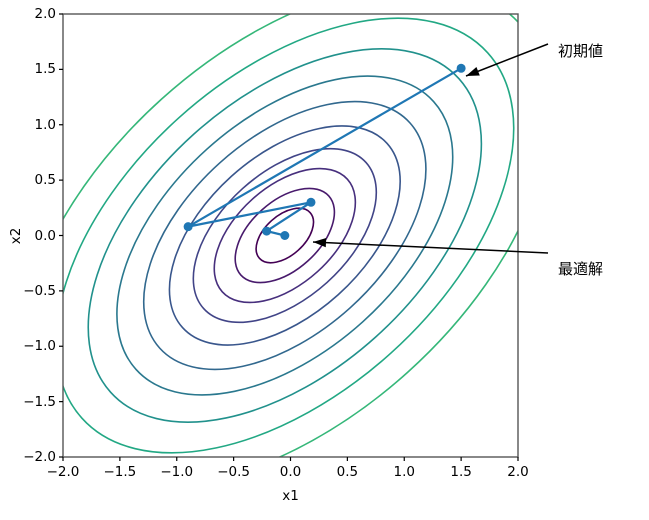 This screenshot has height=520, width=649. What do you see at coordinates (290, 472) in the screenshot?
I see `x-tick-label: 0.0` at bounding box center [290, 472].